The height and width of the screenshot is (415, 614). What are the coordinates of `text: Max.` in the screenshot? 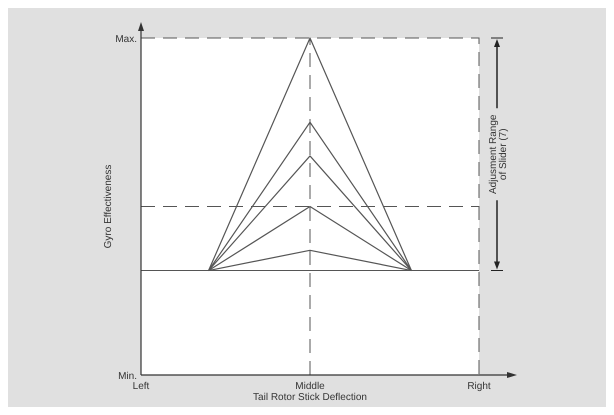 It's located at (126, 39).